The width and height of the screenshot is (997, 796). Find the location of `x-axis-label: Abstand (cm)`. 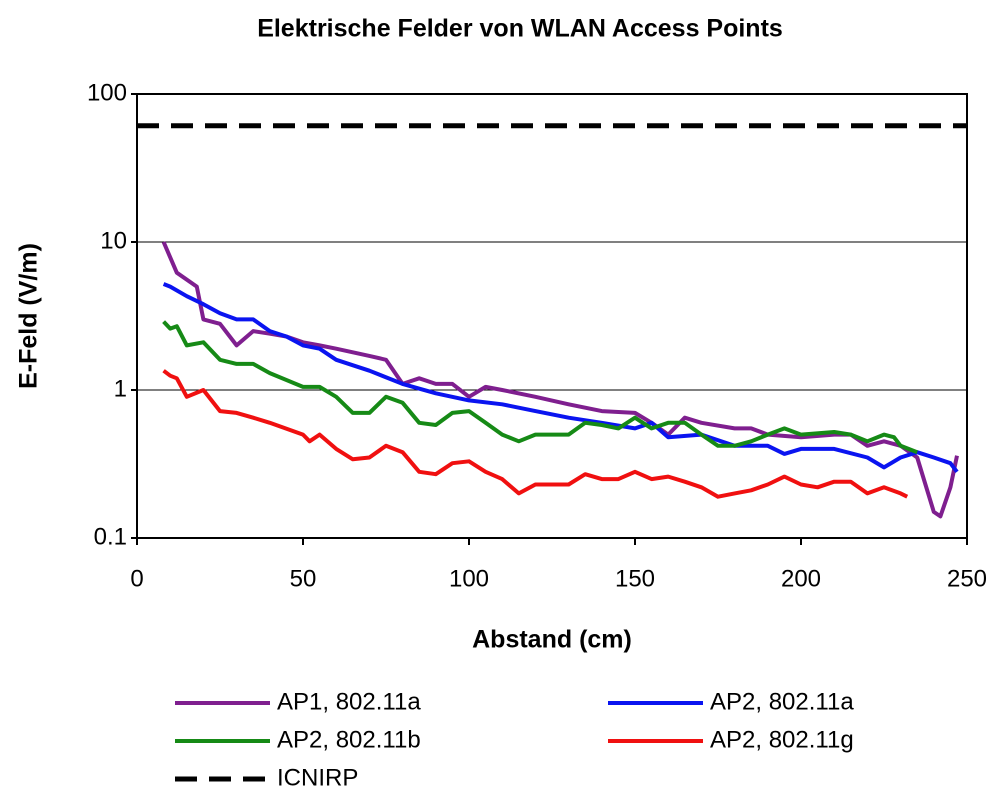

x-axis-label: Abstand (cm) is located at coordinates (552, 640).